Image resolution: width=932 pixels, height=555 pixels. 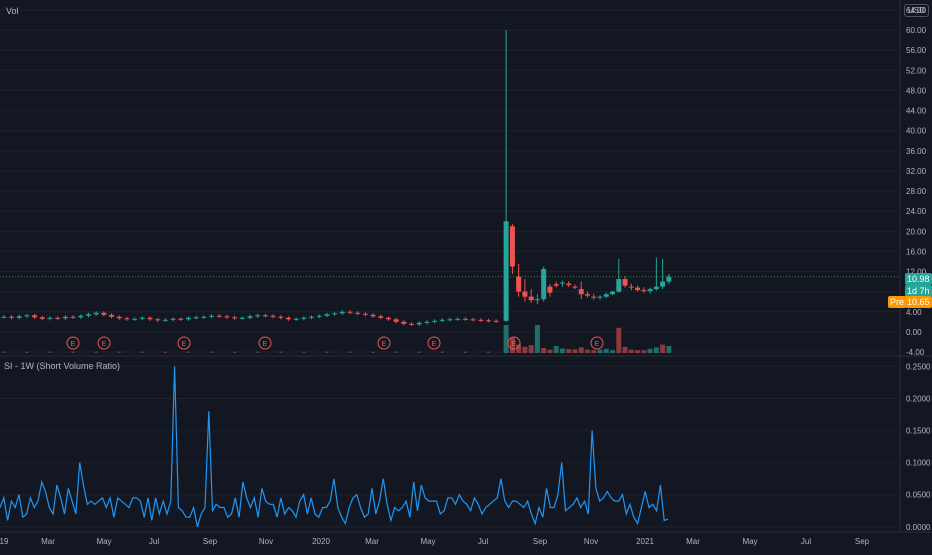 What do you see at coordinates (916, 131) in the screenshot?
I see `price-tick-label: 40.00` at bounding box center [916, 131].